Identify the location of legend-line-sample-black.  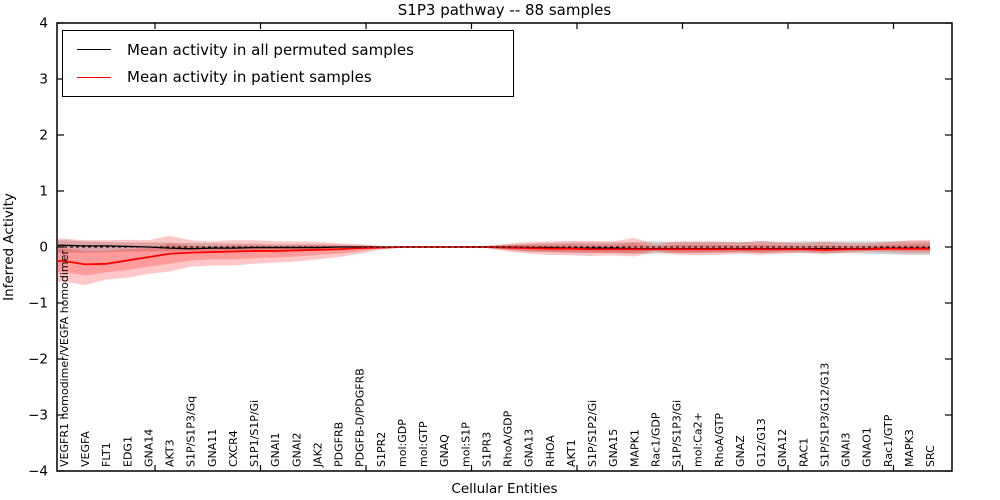
(94, 50).